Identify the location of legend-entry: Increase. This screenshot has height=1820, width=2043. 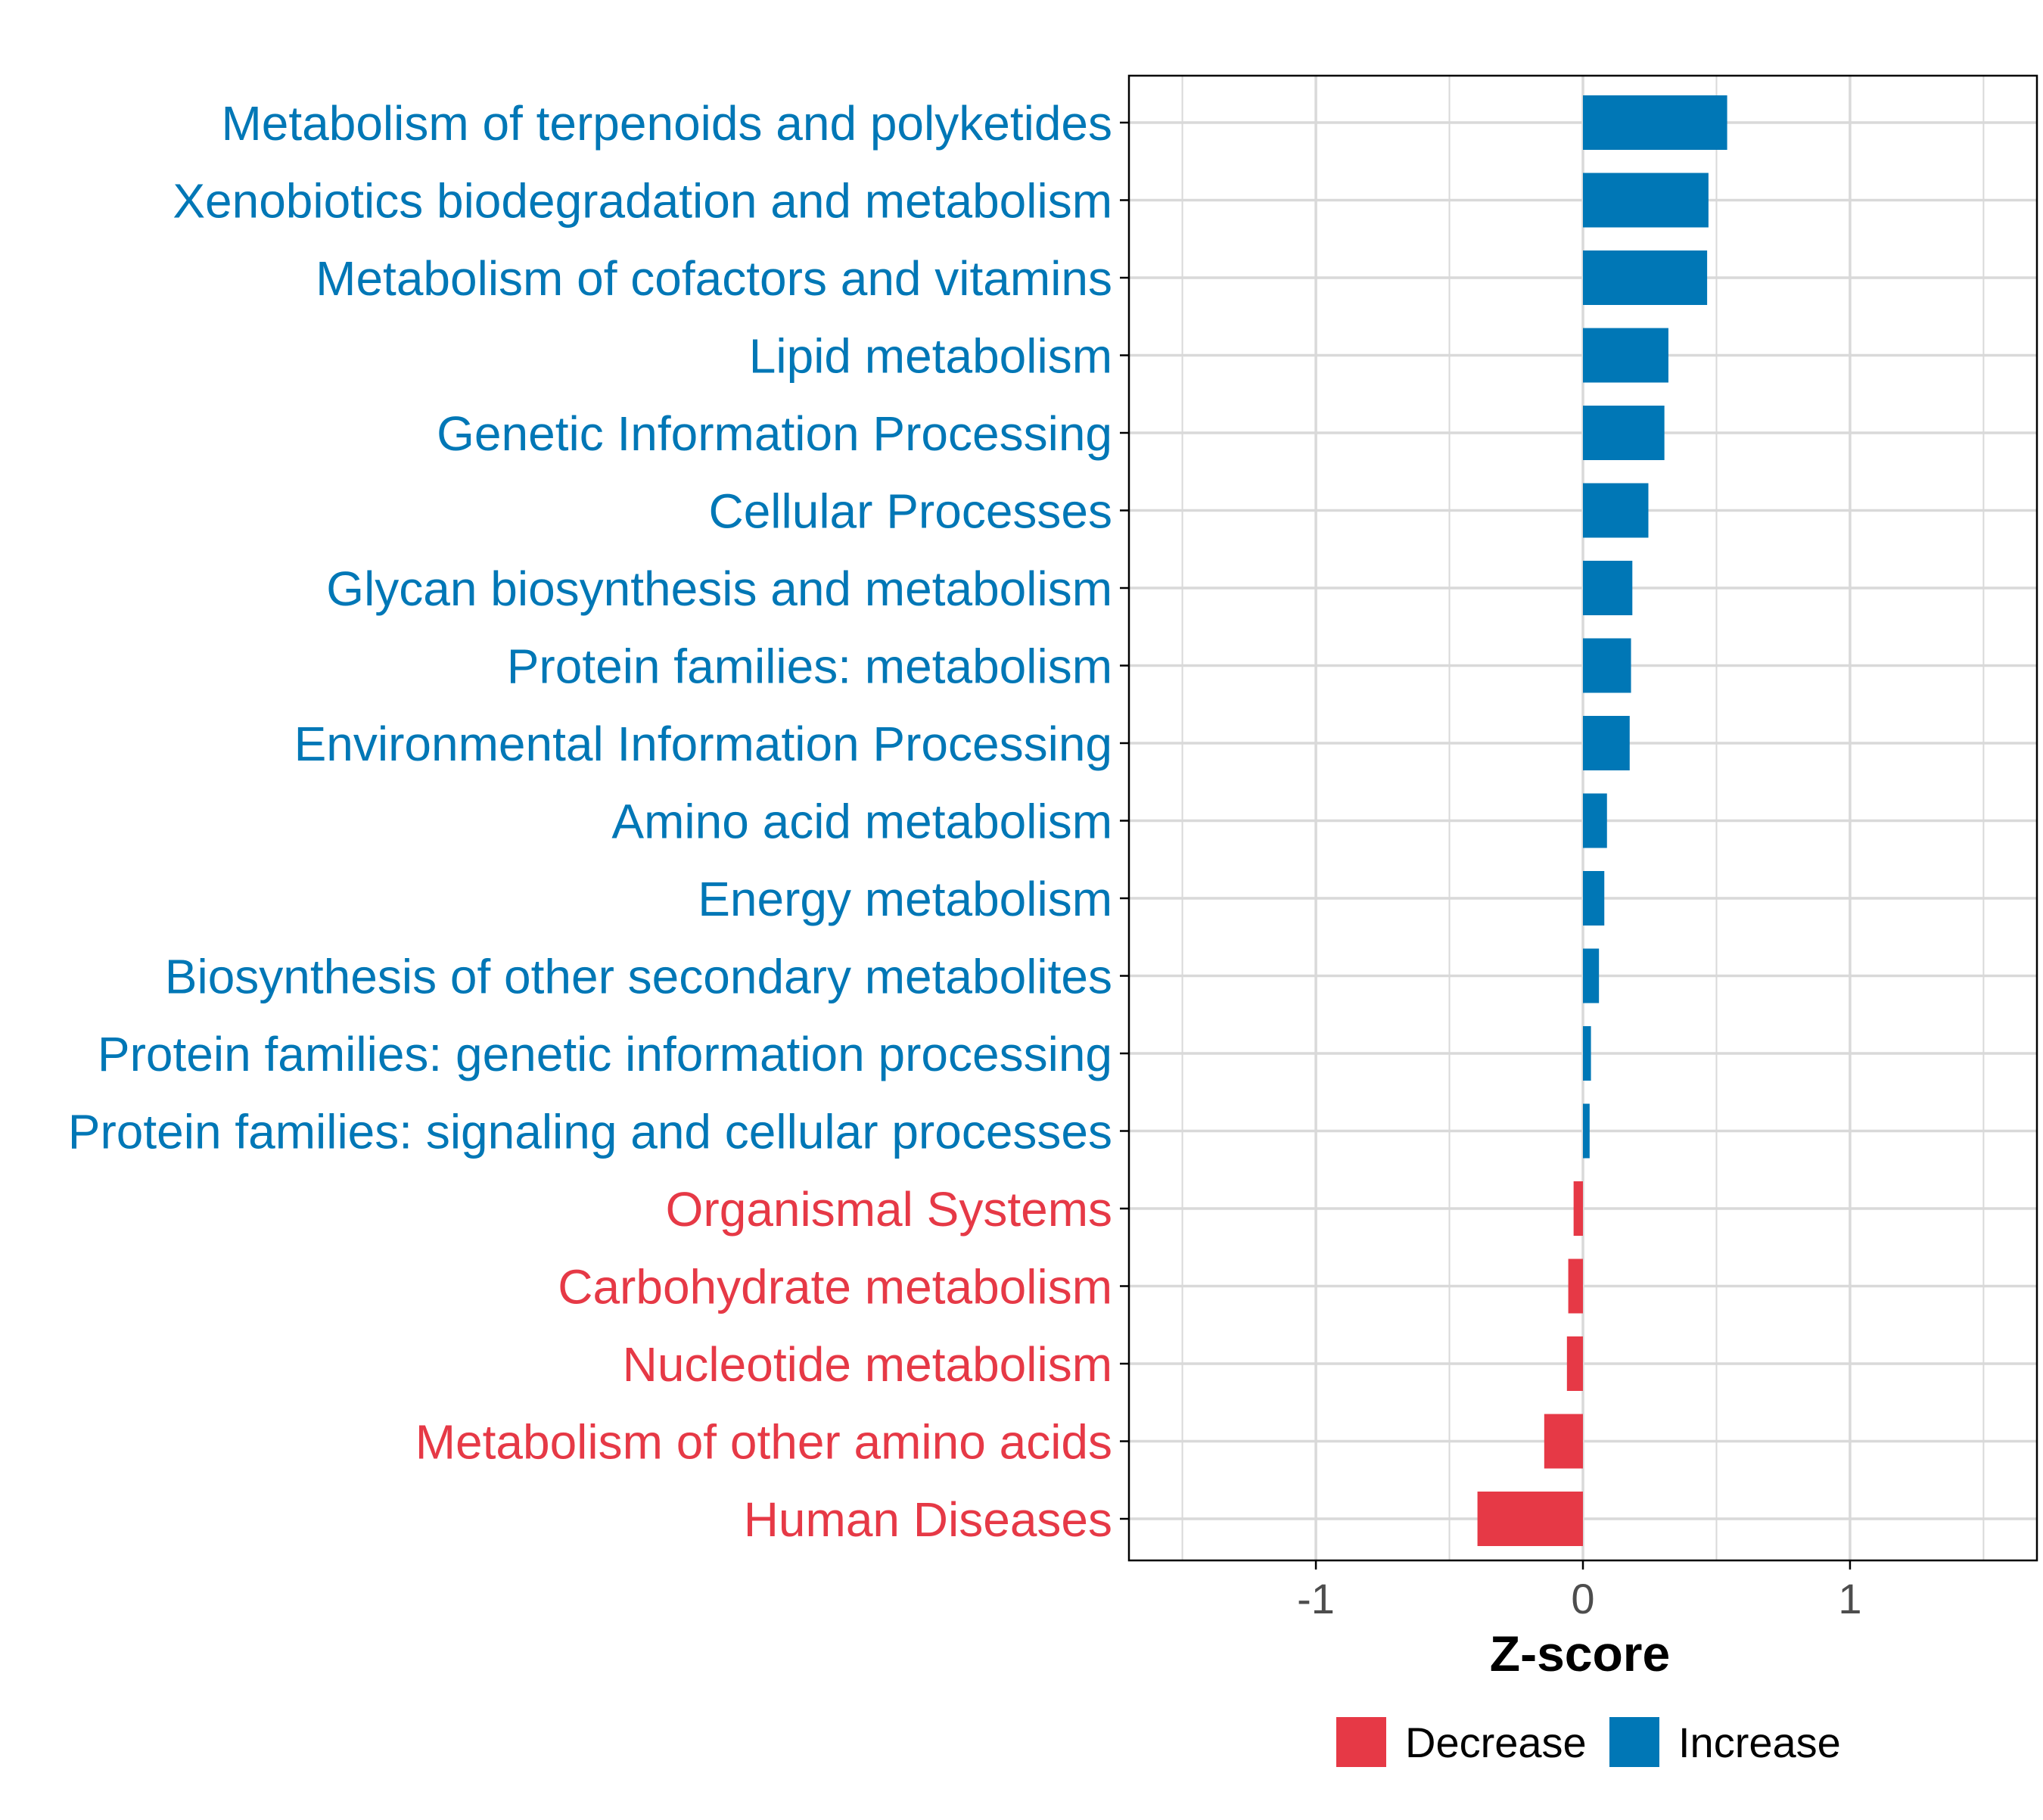
(1725, 1742).